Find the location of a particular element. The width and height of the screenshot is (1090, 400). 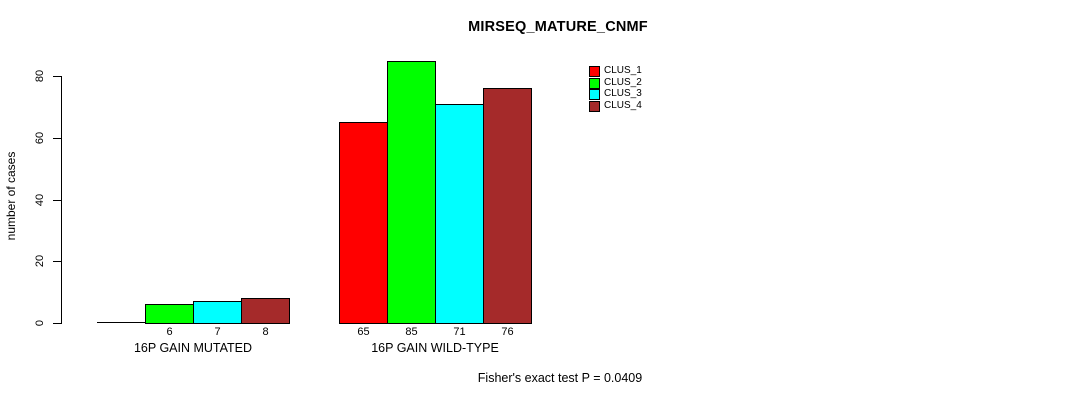

bar-value-label: 85 is located at coordinates (411, 332).